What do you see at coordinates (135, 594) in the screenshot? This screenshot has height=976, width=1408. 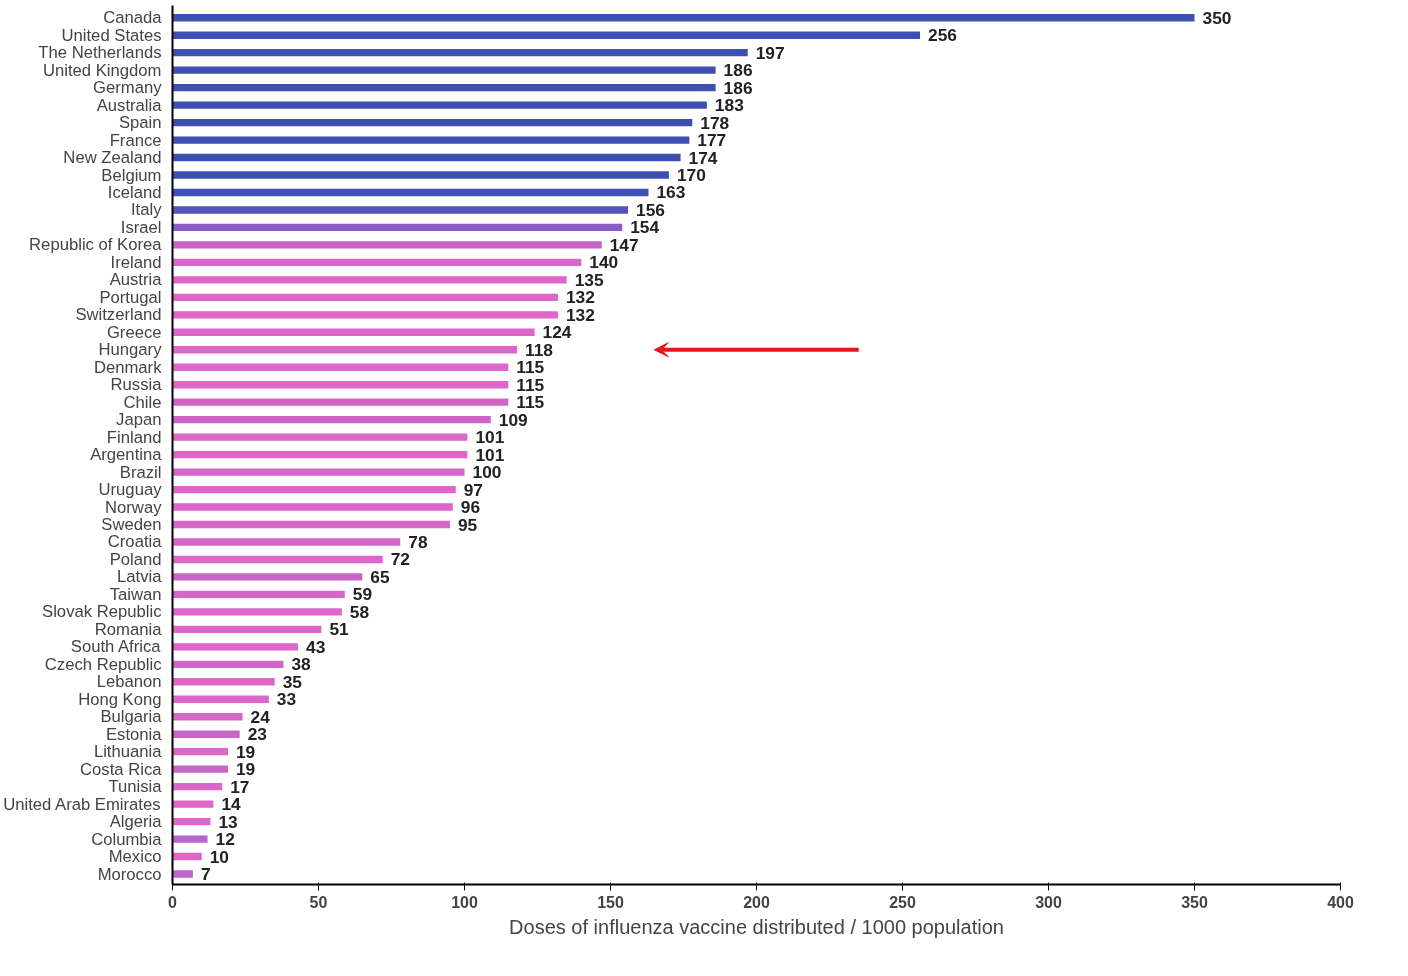 I see `y-tick-label: Taiwan` at bounding box center [135, 594].